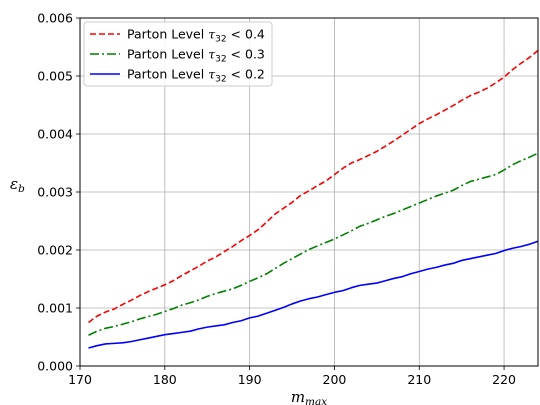 Image resolution: width=540 pixels, height=405 pixels. What do you see at coordinates (196, 56) in the screenshot?
I see `legend-entry-1: Parton Level τ32 < 0.3` at bounding box center [196, 56].